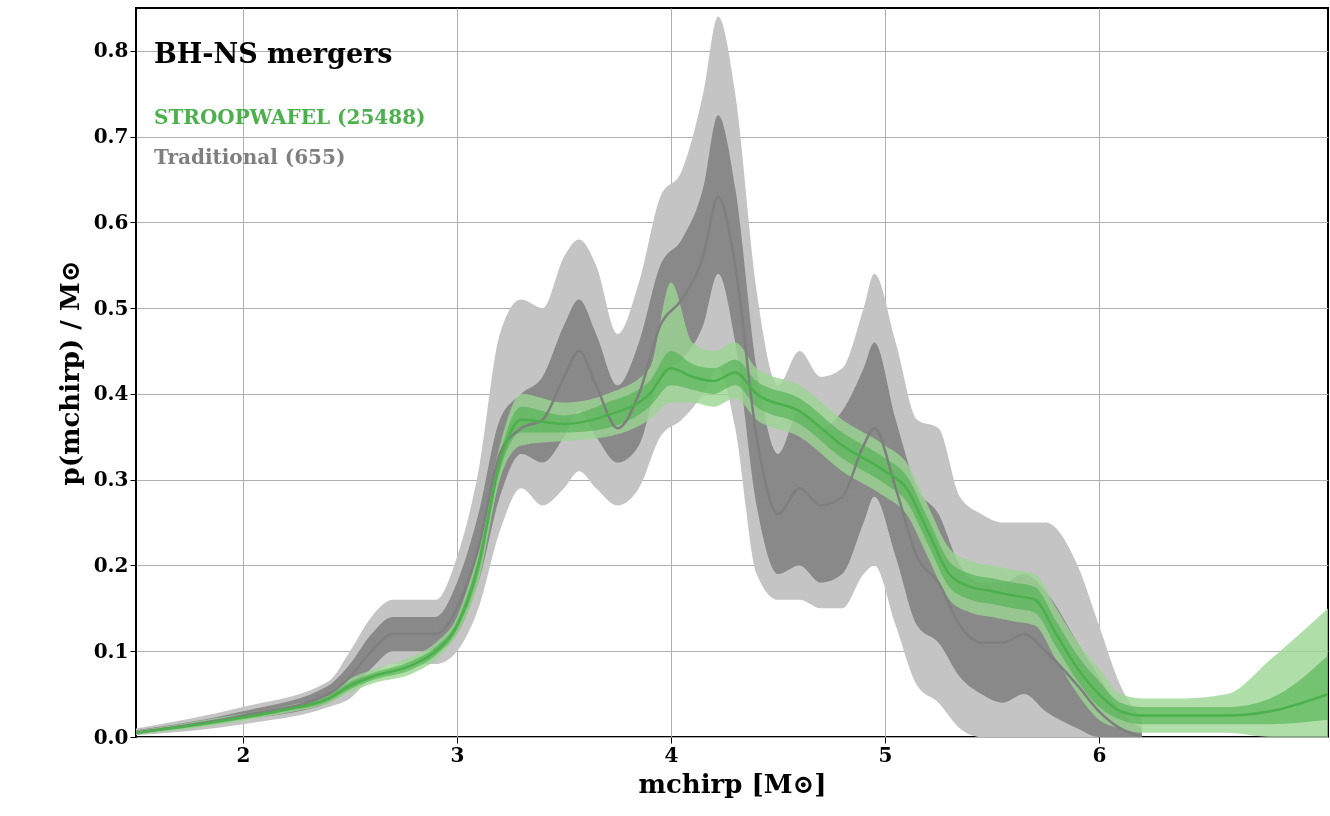 This screenshot has width=1330, height=816. Describe the element at coordinates (243, 754) in the screenshot. I see `x-tick-label: 2` at that location.